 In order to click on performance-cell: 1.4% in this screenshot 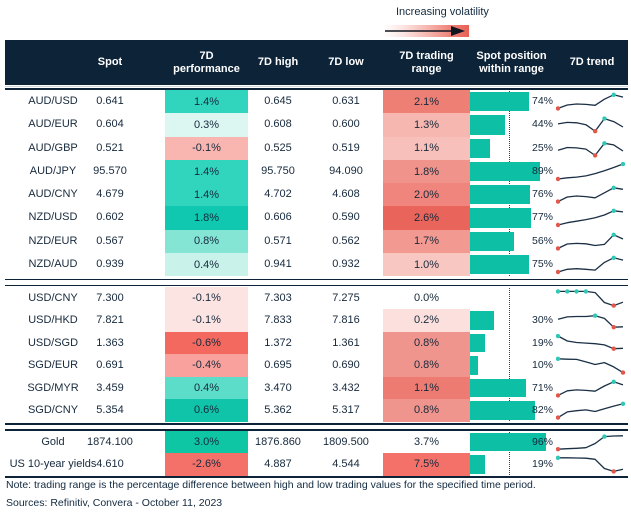, I will do `click(206, 195)`.